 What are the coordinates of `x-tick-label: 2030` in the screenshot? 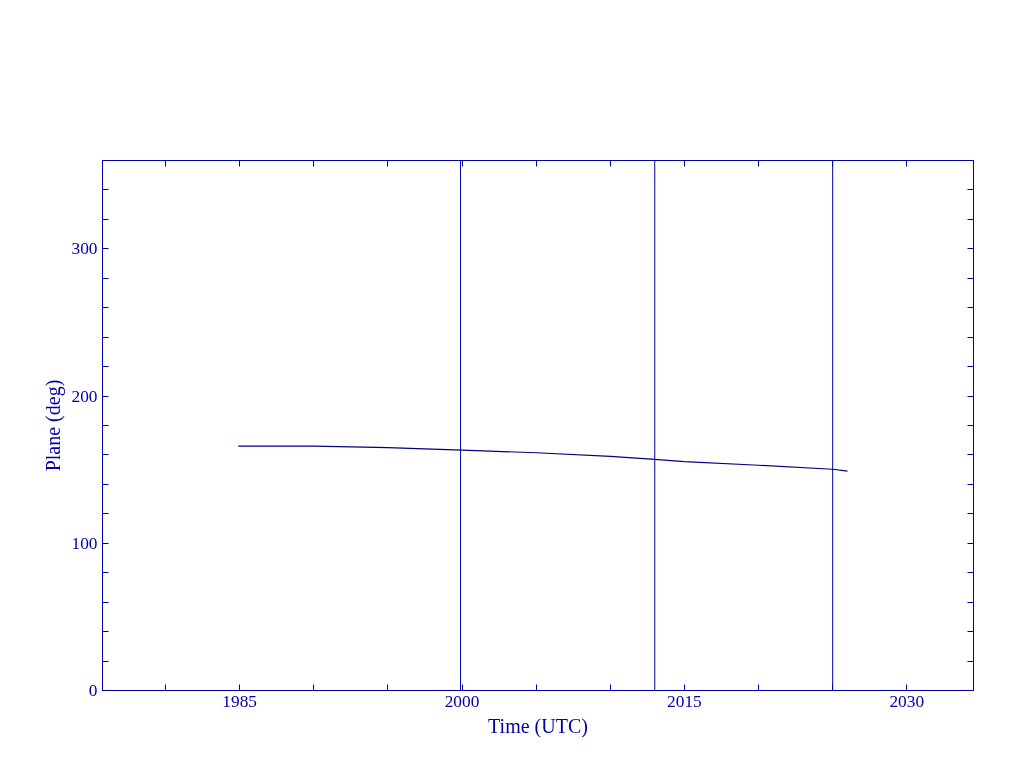 It's located at (907, 701).